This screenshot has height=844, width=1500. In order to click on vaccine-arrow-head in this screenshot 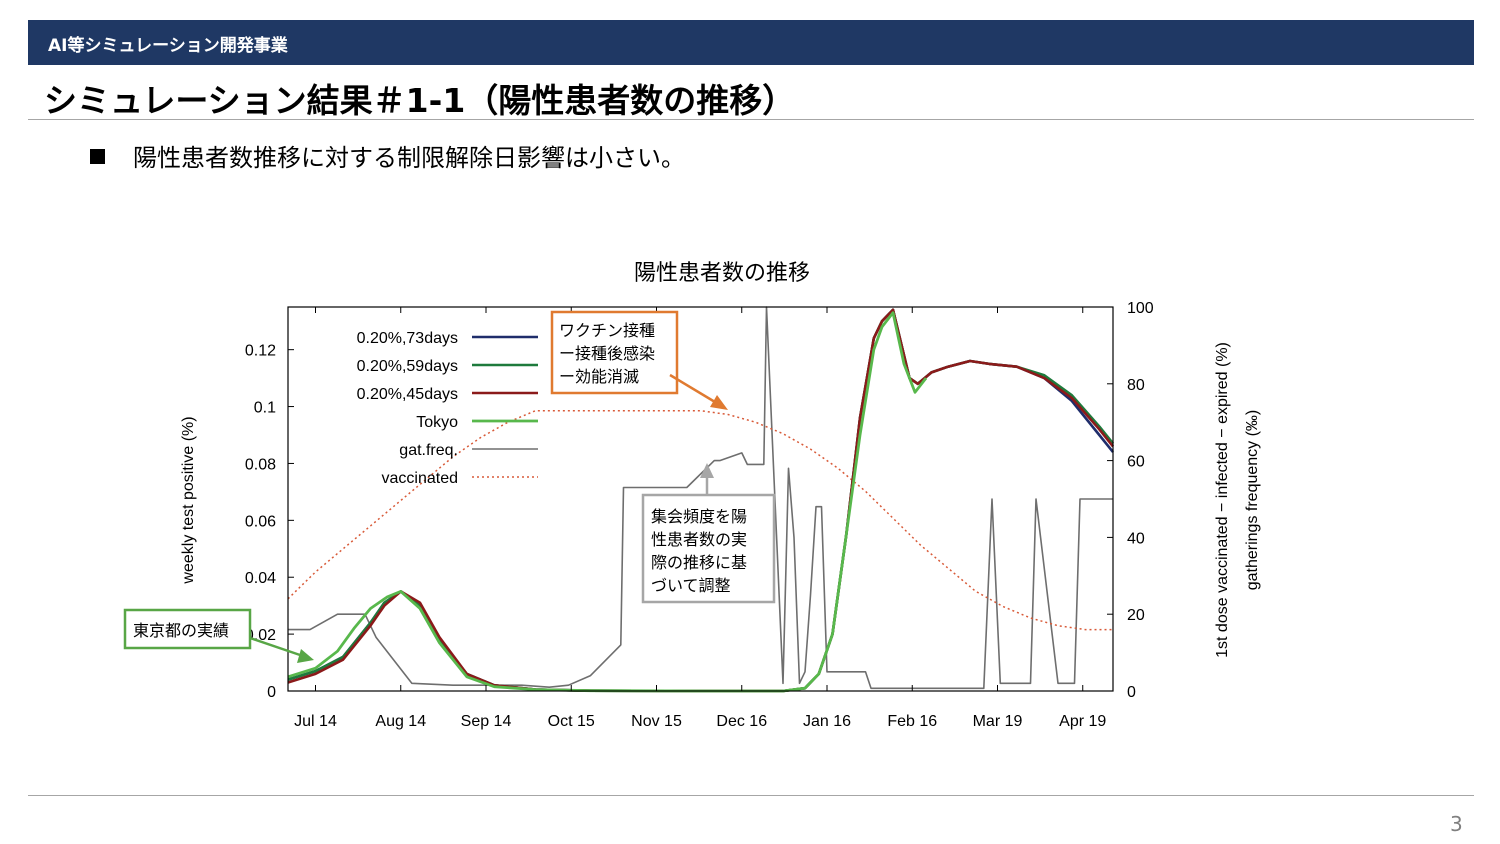, I will do `click(719, 402)`.